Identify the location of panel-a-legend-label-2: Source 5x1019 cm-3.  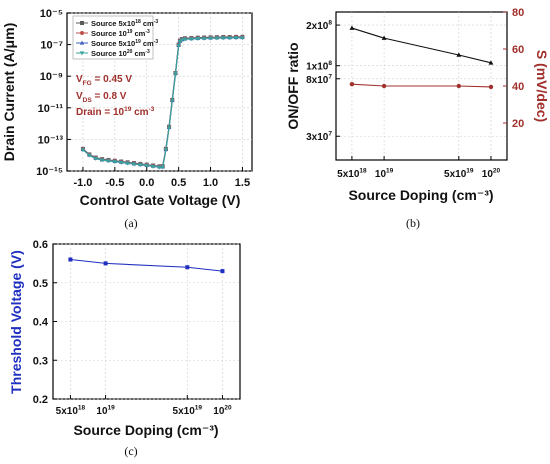
(124, 43).